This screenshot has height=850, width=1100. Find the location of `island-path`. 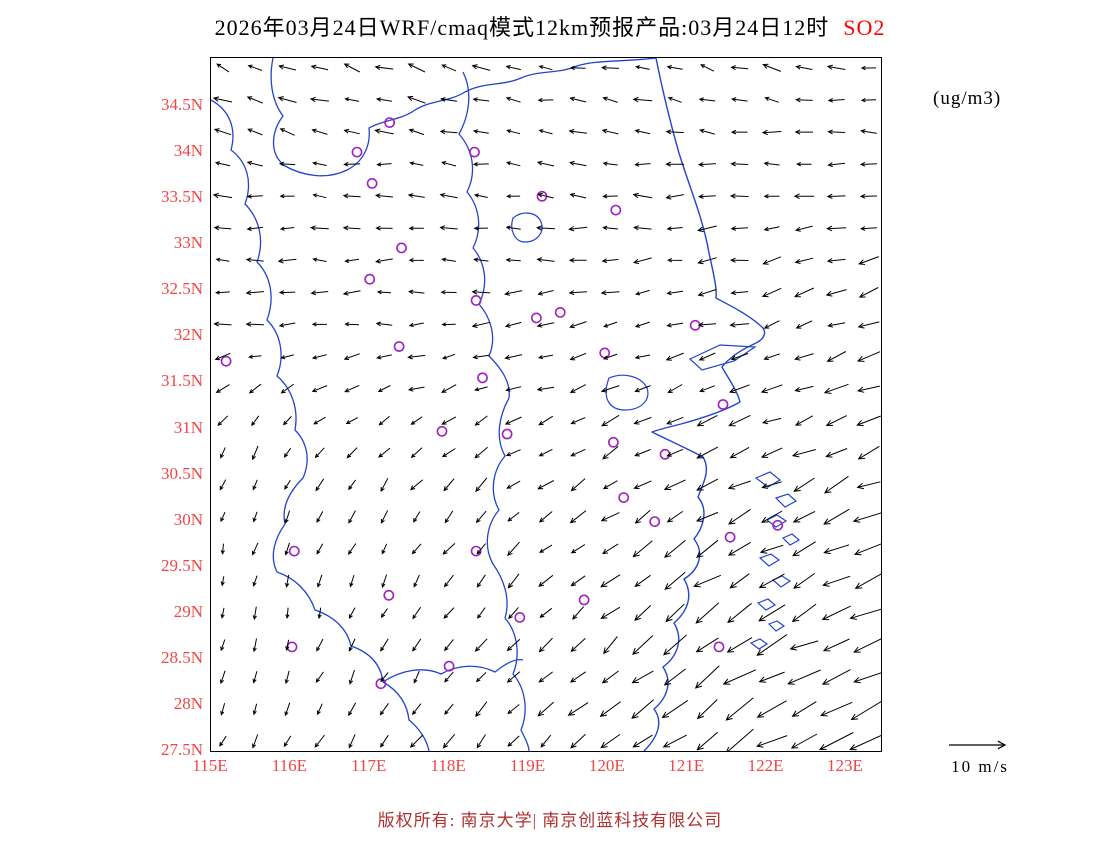

island-path is located at coordinates (791, 539).